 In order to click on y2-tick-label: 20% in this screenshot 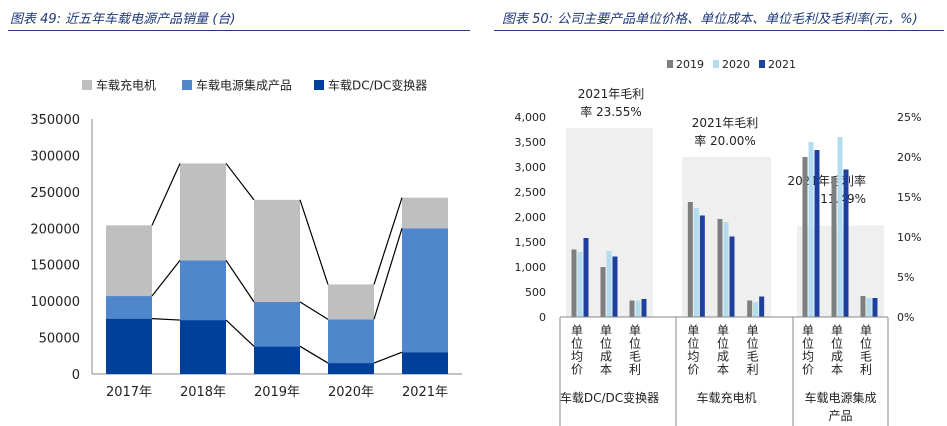, I will do `click(909, 157)`.